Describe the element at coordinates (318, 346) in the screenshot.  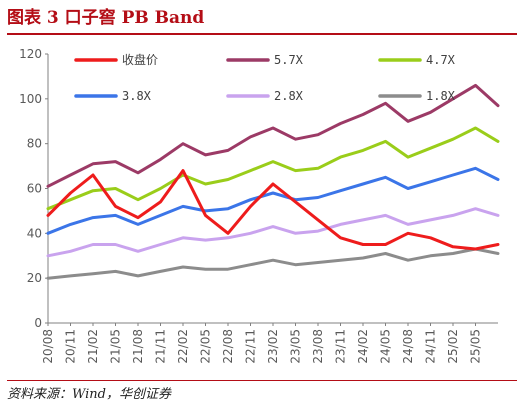
I see `x-tick-label: 23/08` at that location.